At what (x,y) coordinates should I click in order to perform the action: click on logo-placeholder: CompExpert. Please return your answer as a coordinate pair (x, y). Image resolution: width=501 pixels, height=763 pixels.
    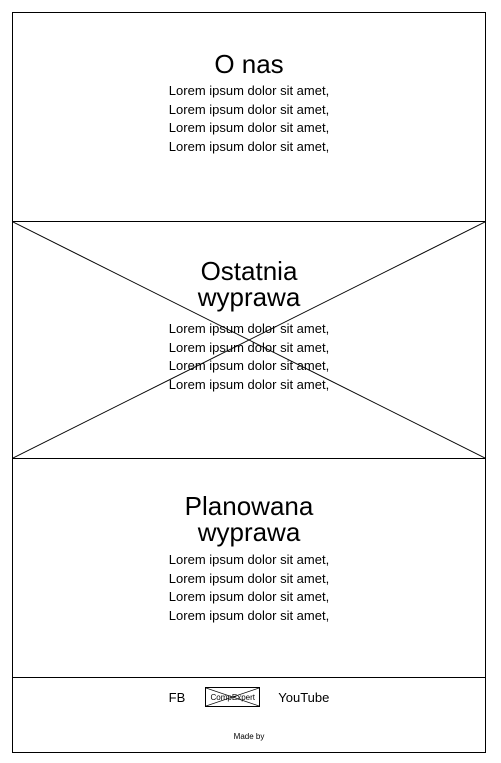
    Looking at the image, I should click on (233, 697).